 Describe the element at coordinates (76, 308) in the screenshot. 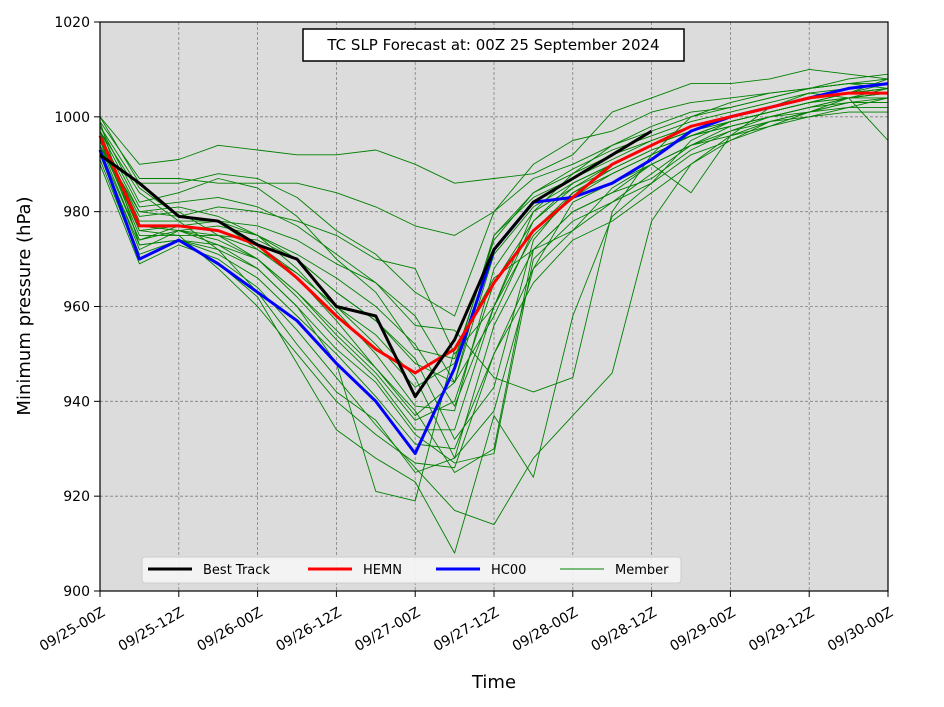

I see `y-tick-label: 960` at that location.